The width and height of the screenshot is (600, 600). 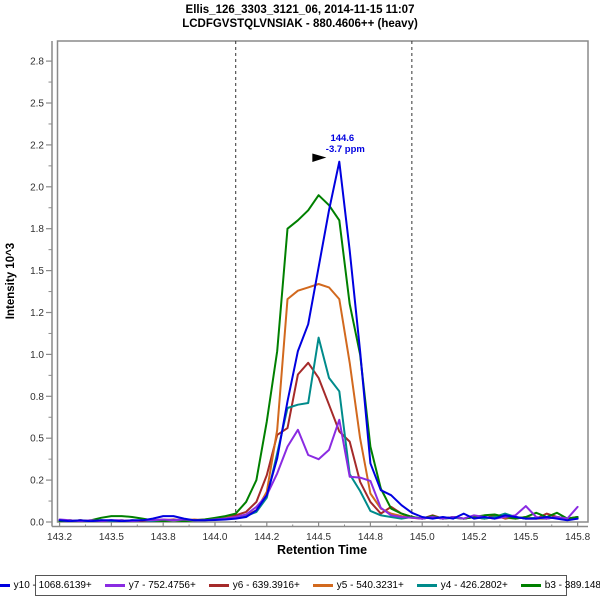 I want to click on legend-item-b3: b3 - 389.1489+, so click(x=560, y=585).